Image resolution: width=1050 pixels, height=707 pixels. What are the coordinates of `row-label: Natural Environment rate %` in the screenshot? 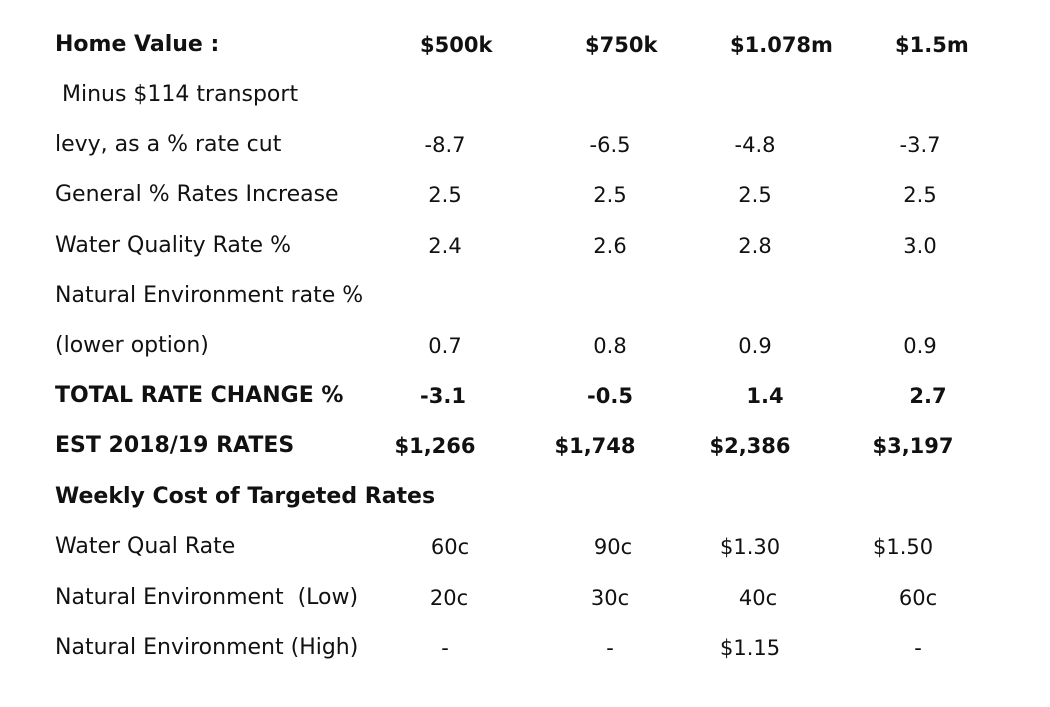 It's located at (209, 295).